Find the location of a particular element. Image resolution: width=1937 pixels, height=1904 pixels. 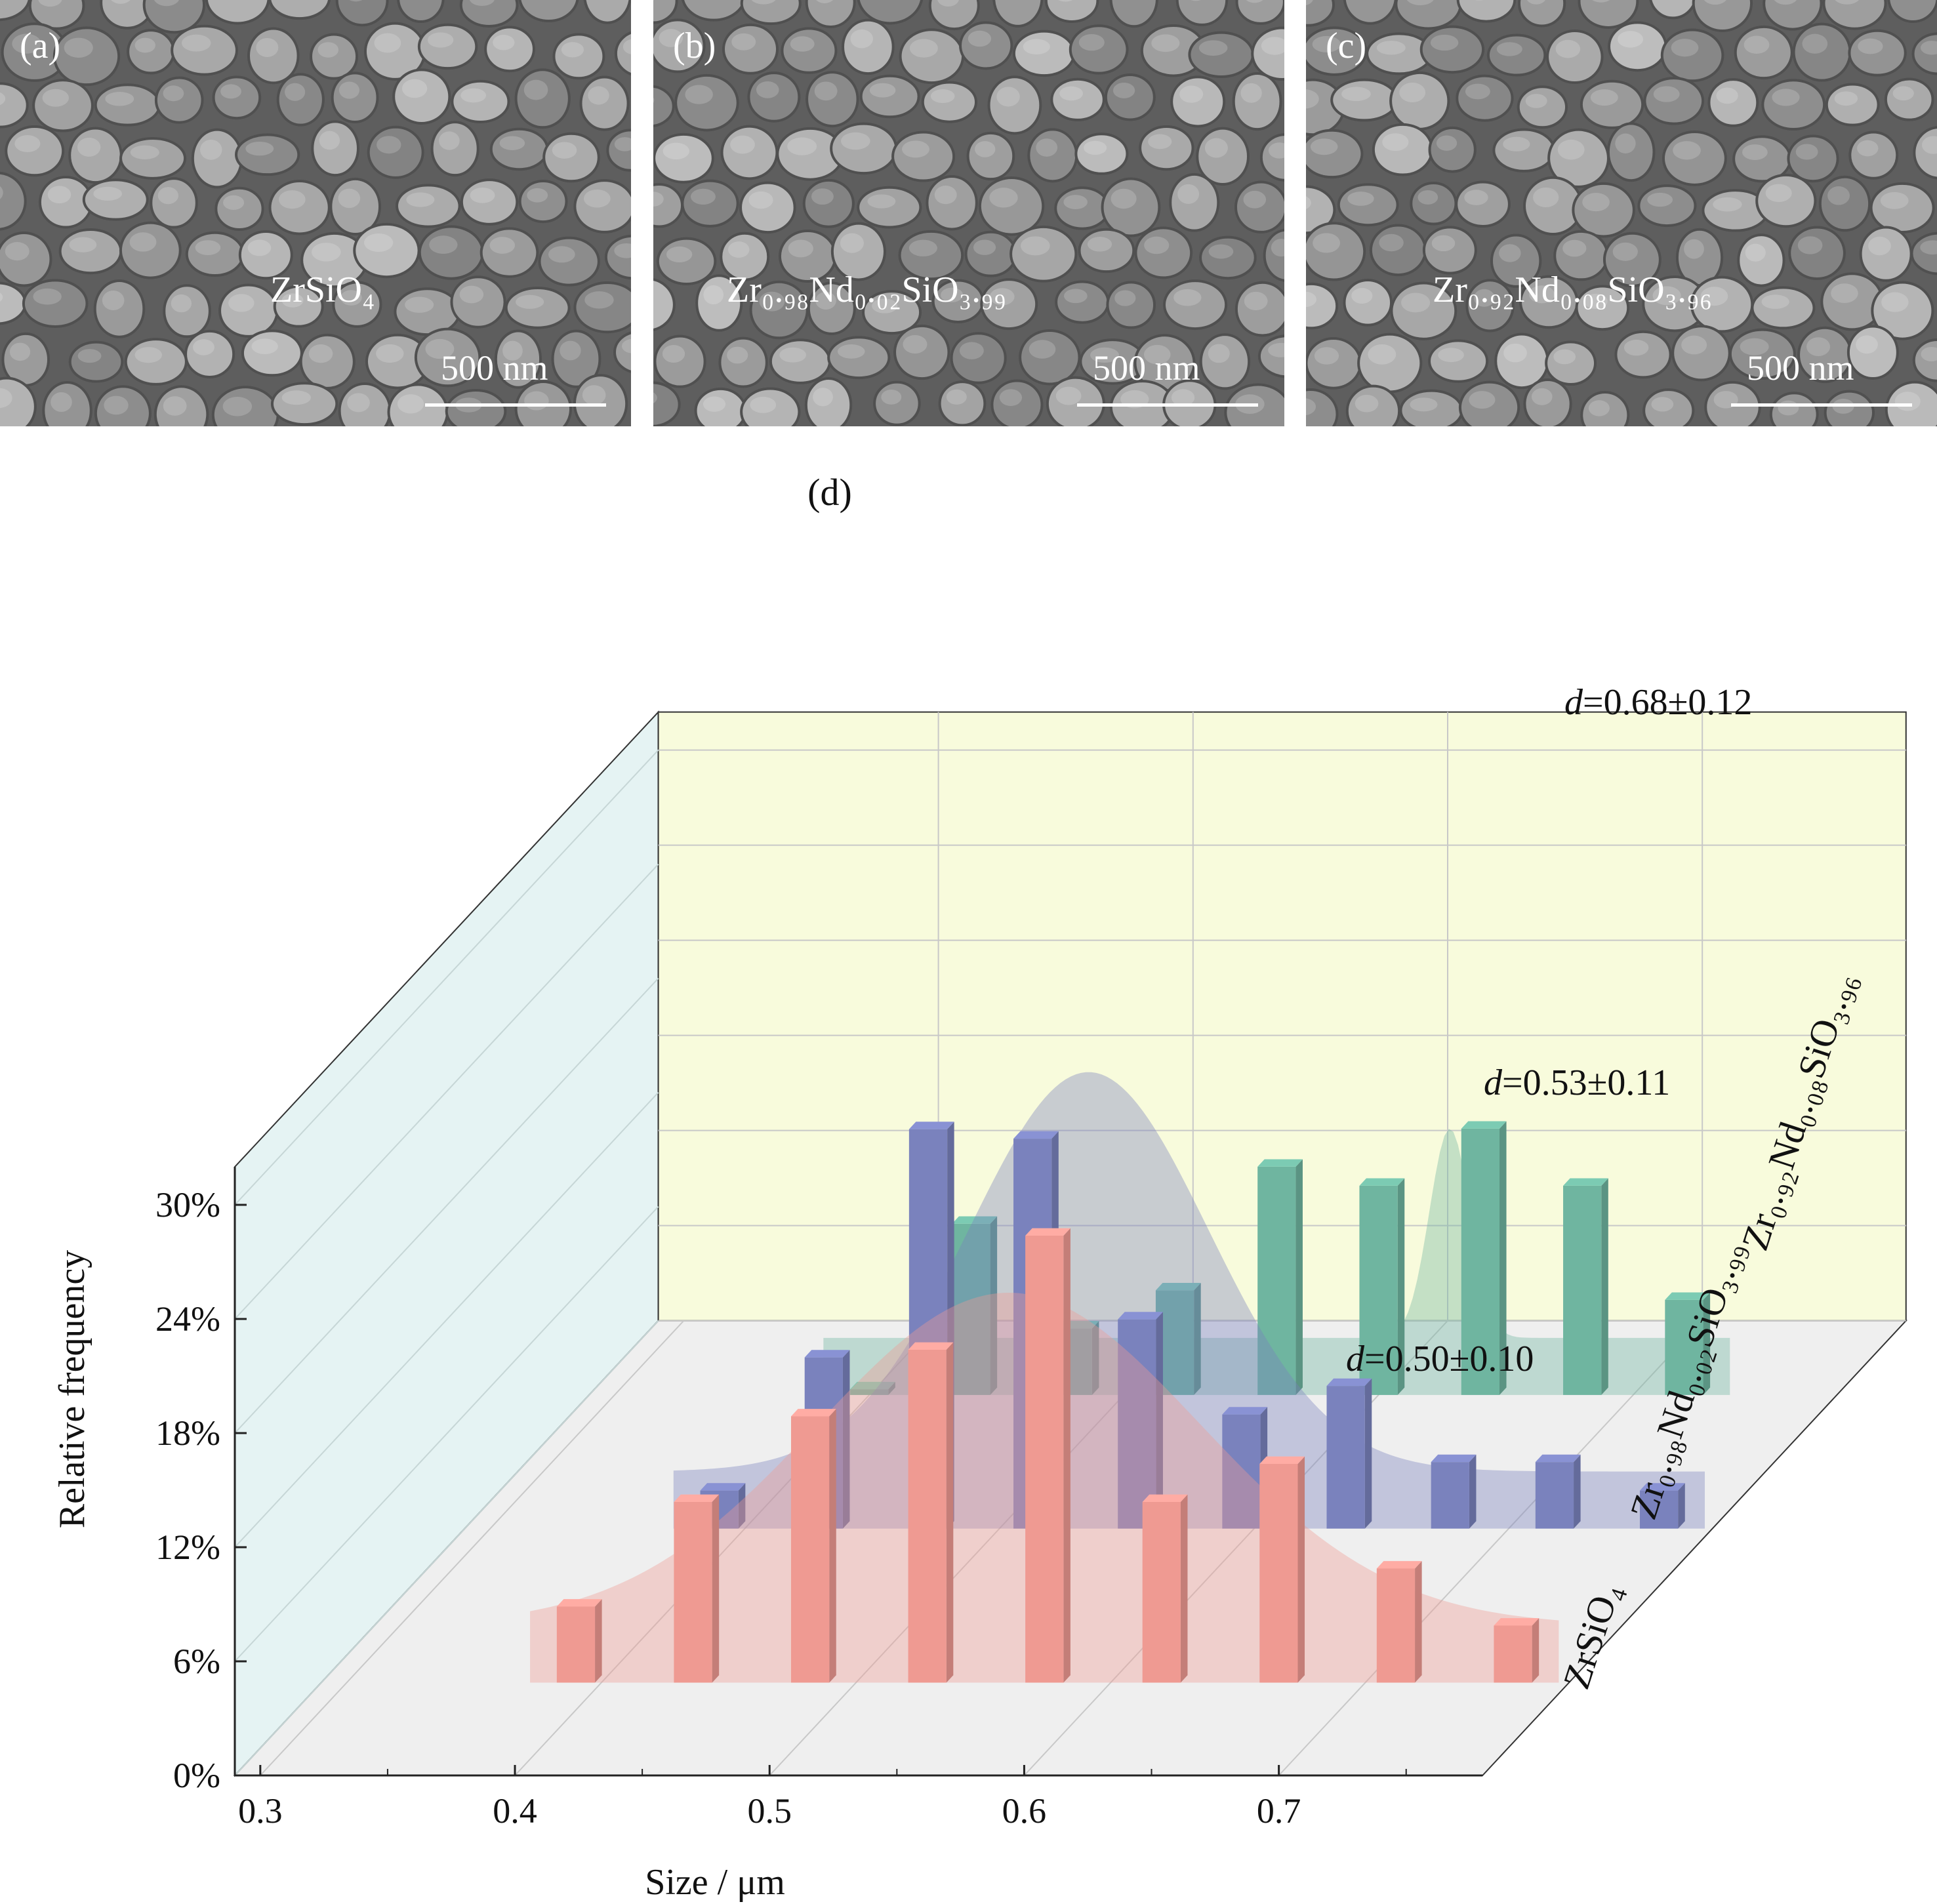

annotation-symbol: d is located at coordinates (1573, 702).